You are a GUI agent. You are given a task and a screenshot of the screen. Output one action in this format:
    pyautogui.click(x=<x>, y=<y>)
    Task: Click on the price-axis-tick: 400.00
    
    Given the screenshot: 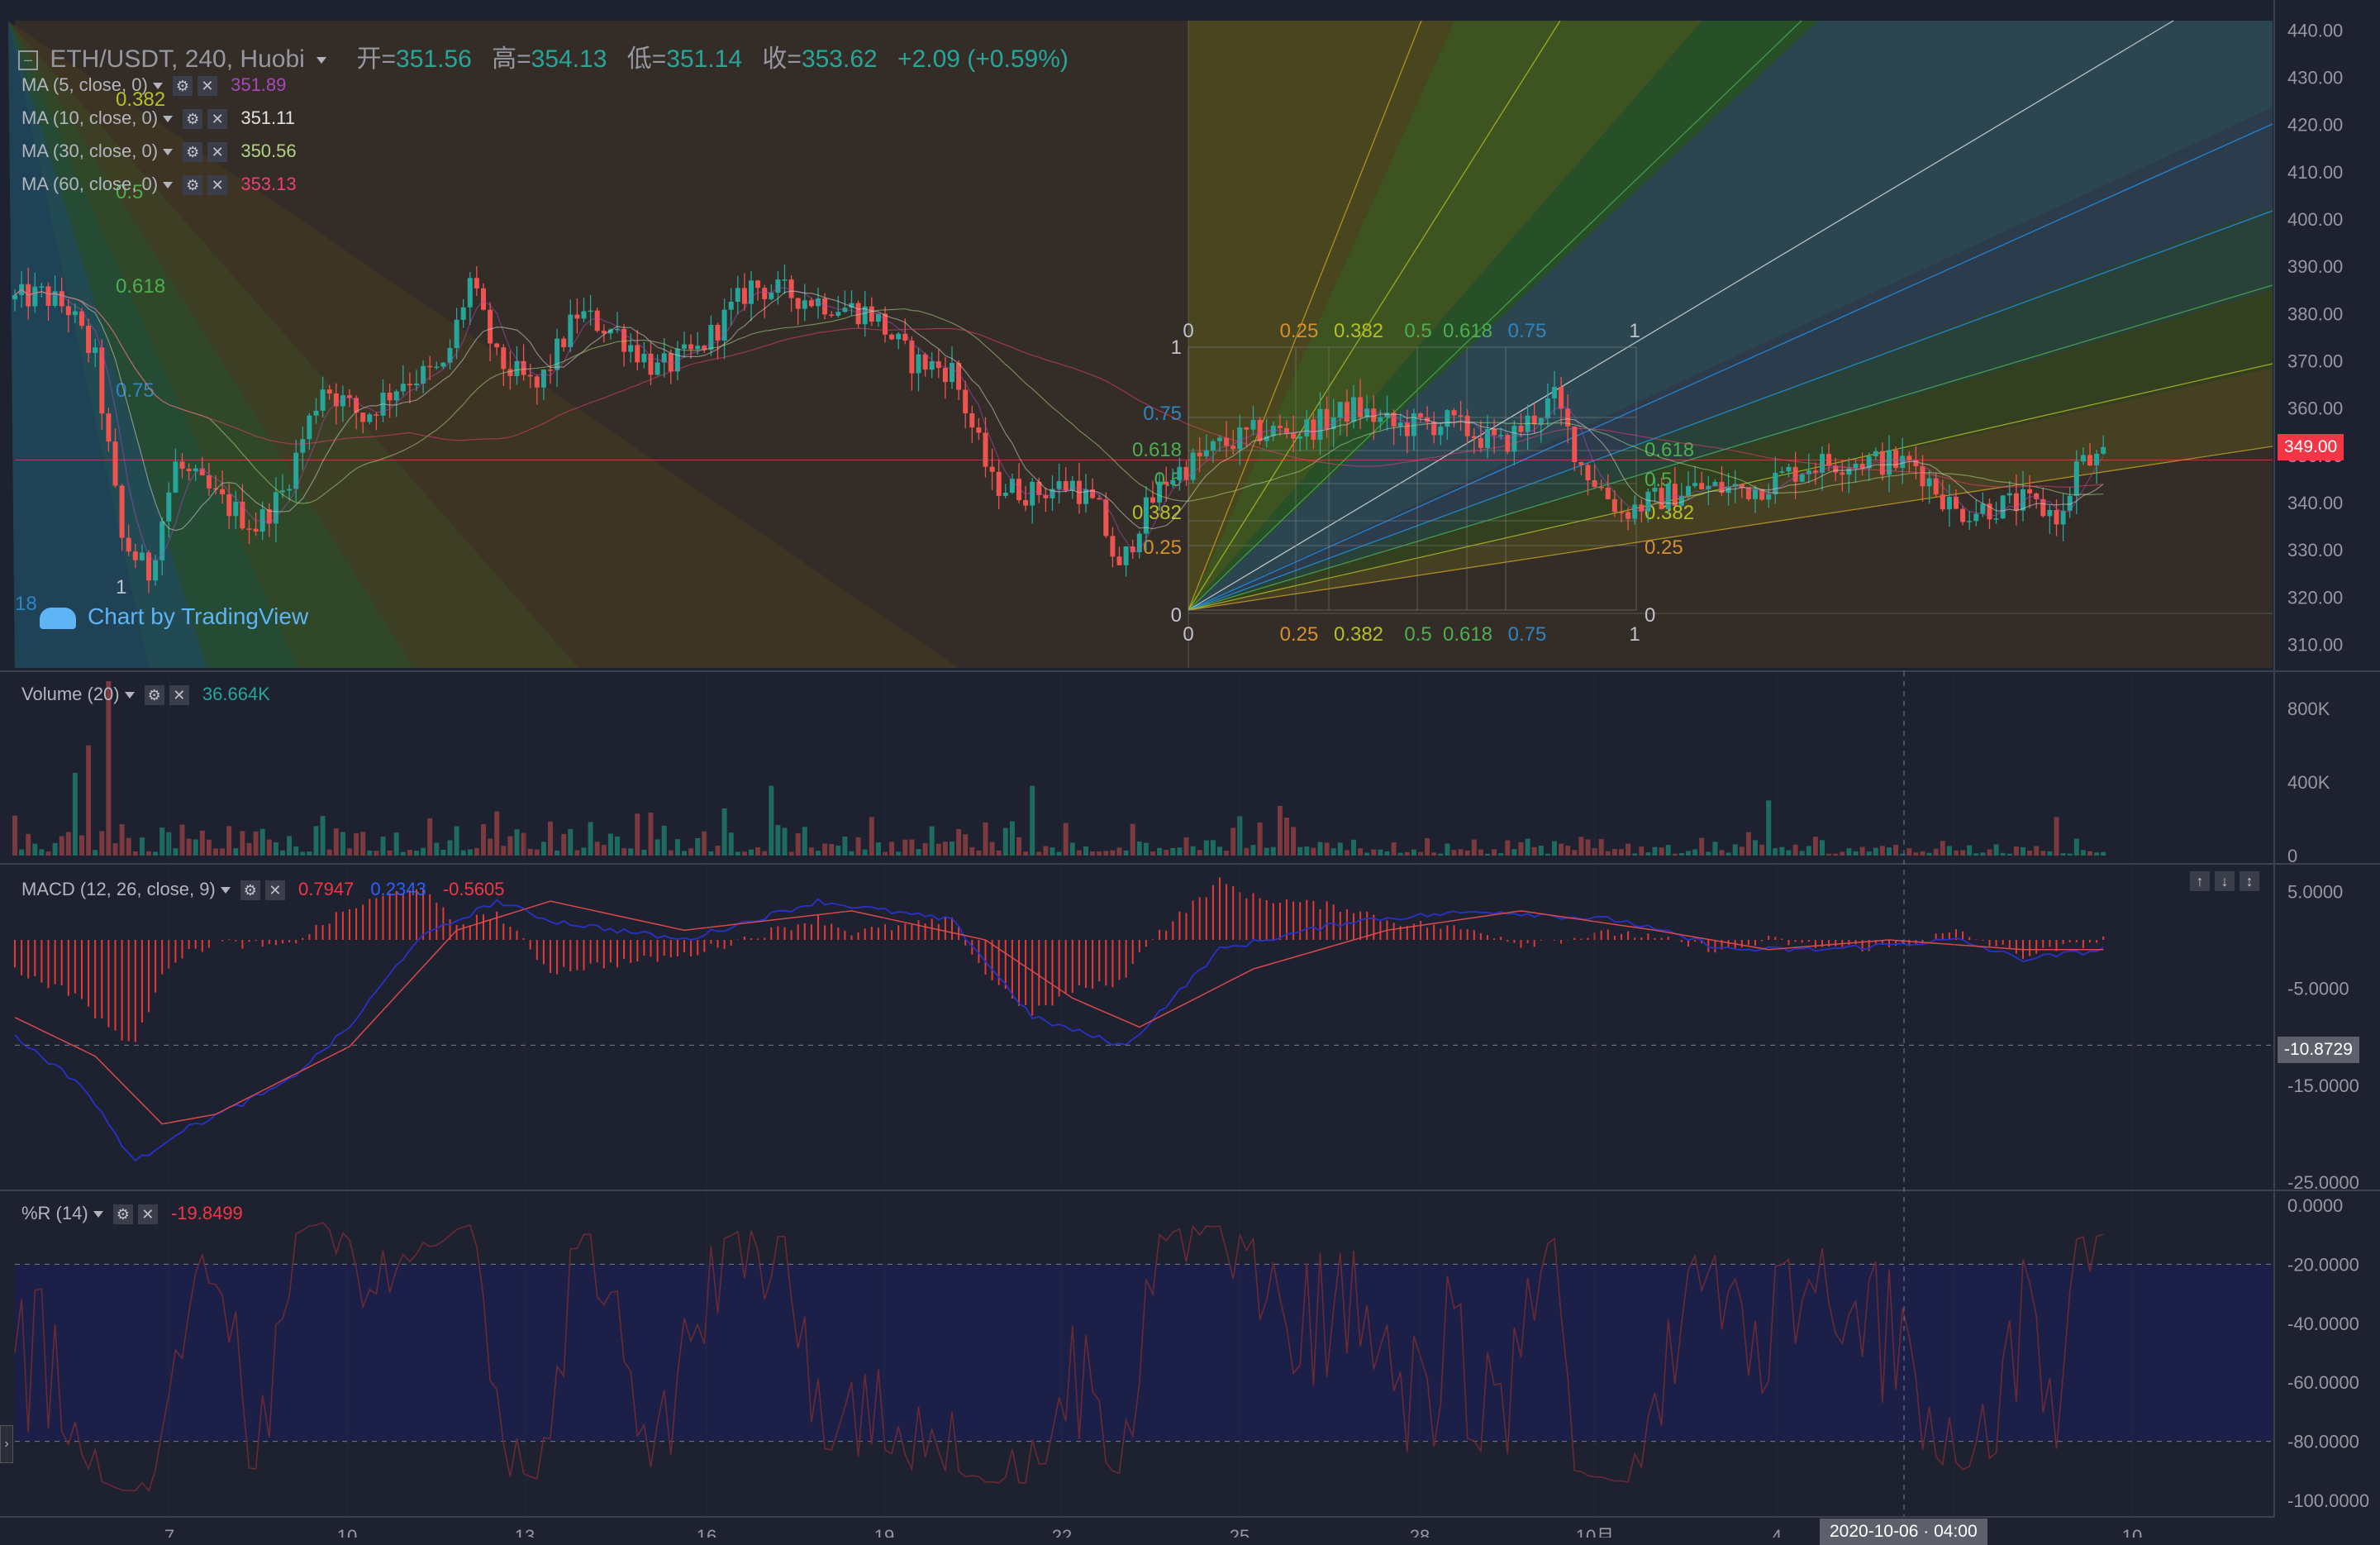 What is the action you would take?
    pyautogui.click(x=2315, y=219)
    